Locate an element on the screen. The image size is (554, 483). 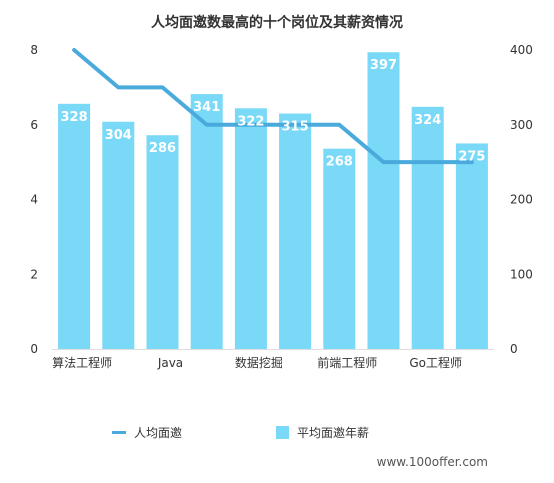
y-left-tick-label: 0 is located at coordinates (34, 349).